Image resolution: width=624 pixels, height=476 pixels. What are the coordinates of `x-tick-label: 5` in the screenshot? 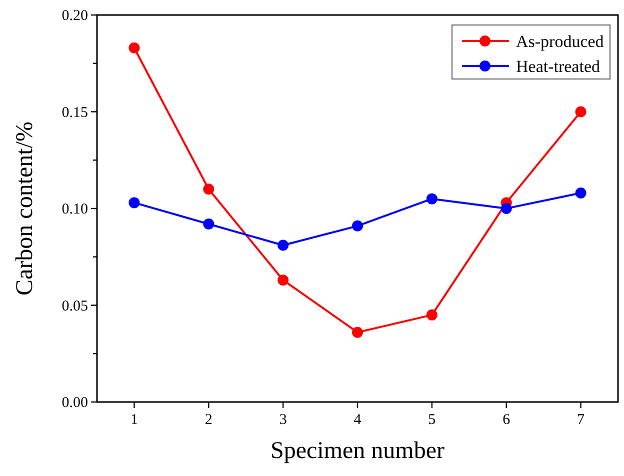 It's located at (432, 420).